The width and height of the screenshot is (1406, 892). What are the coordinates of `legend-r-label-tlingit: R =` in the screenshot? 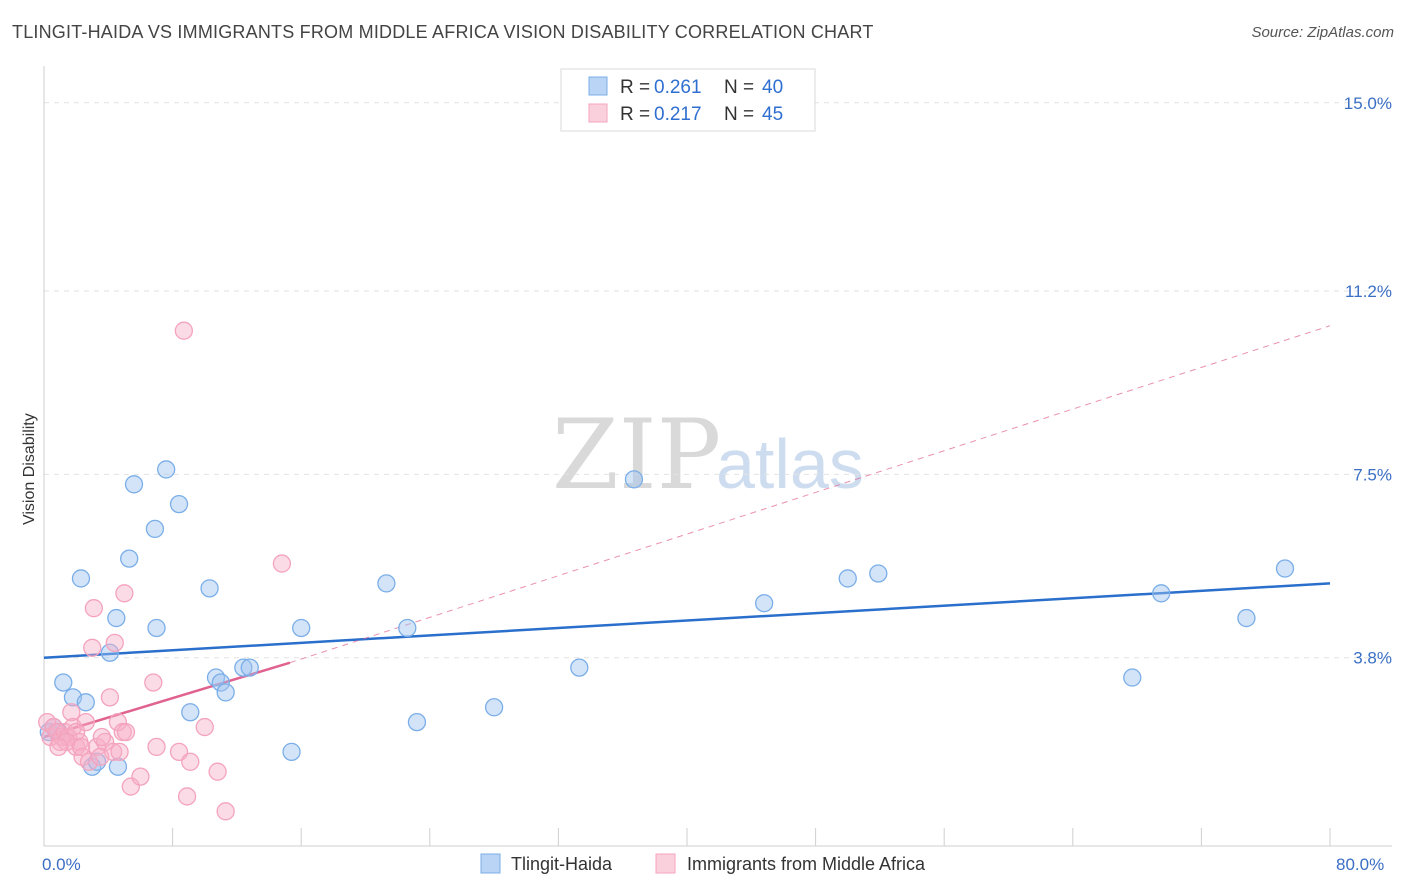 It's located at (635, 87).